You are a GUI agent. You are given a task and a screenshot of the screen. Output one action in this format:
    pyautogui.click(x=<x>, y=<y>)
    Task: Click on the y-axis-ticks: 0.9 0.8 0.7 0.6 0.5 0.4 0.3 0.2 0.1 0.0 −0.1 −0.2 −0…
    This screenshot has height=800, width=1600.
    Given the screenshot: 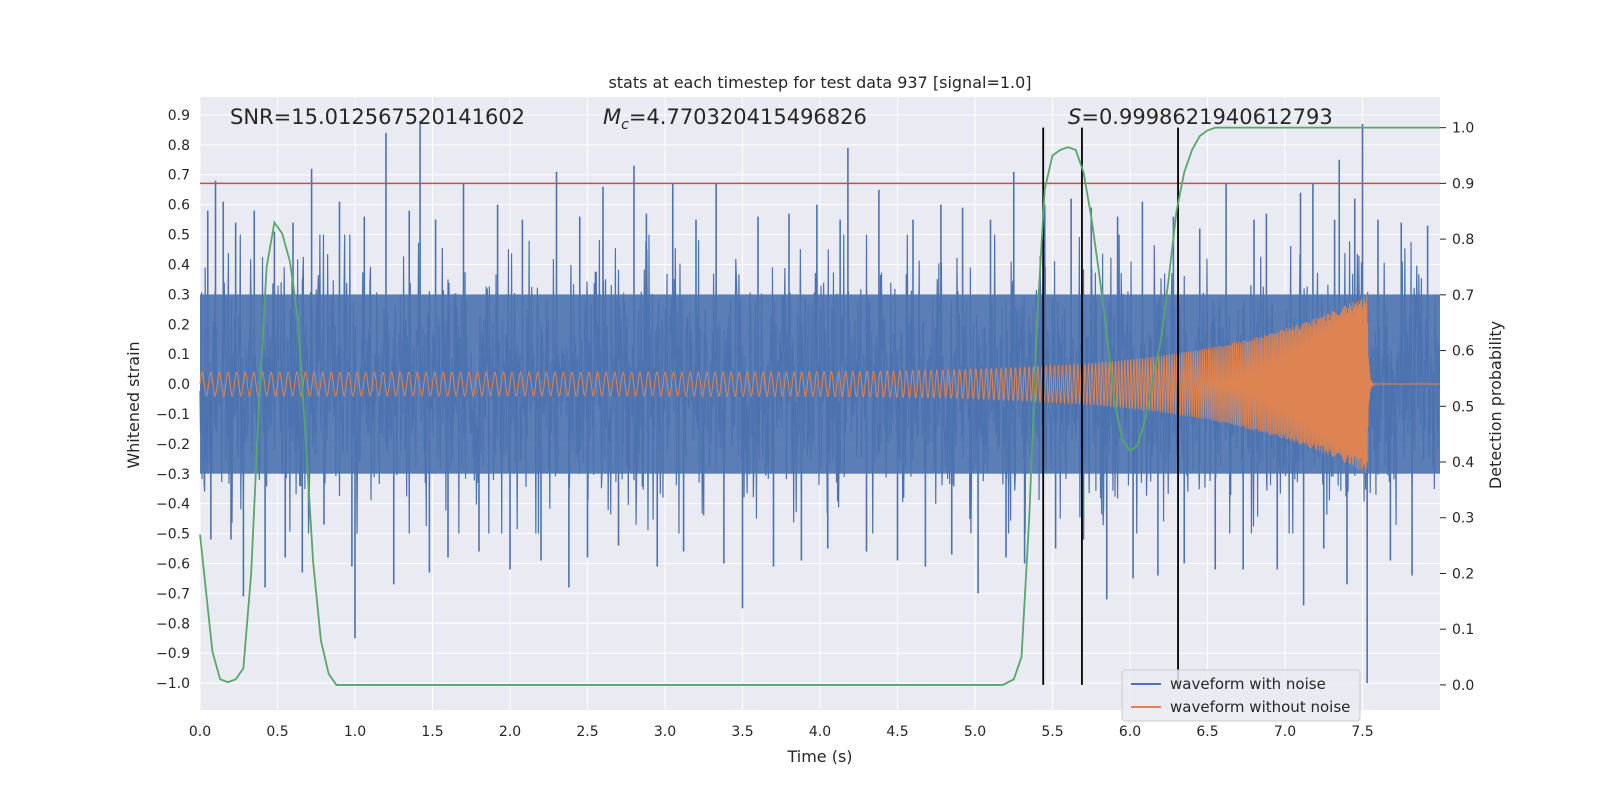 What is the action you would take?
    pyautogui.click(x=173, y=400)
    